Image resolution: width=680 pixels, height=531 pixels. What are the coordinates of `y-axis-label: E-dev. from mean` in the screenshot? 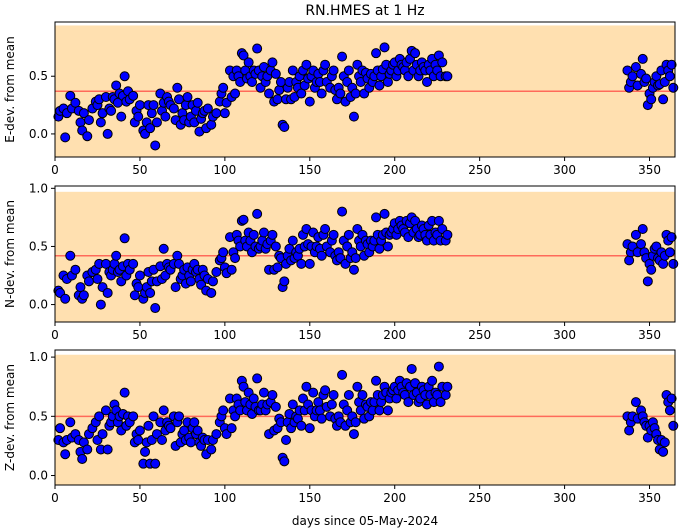 It's located at (10, 89).